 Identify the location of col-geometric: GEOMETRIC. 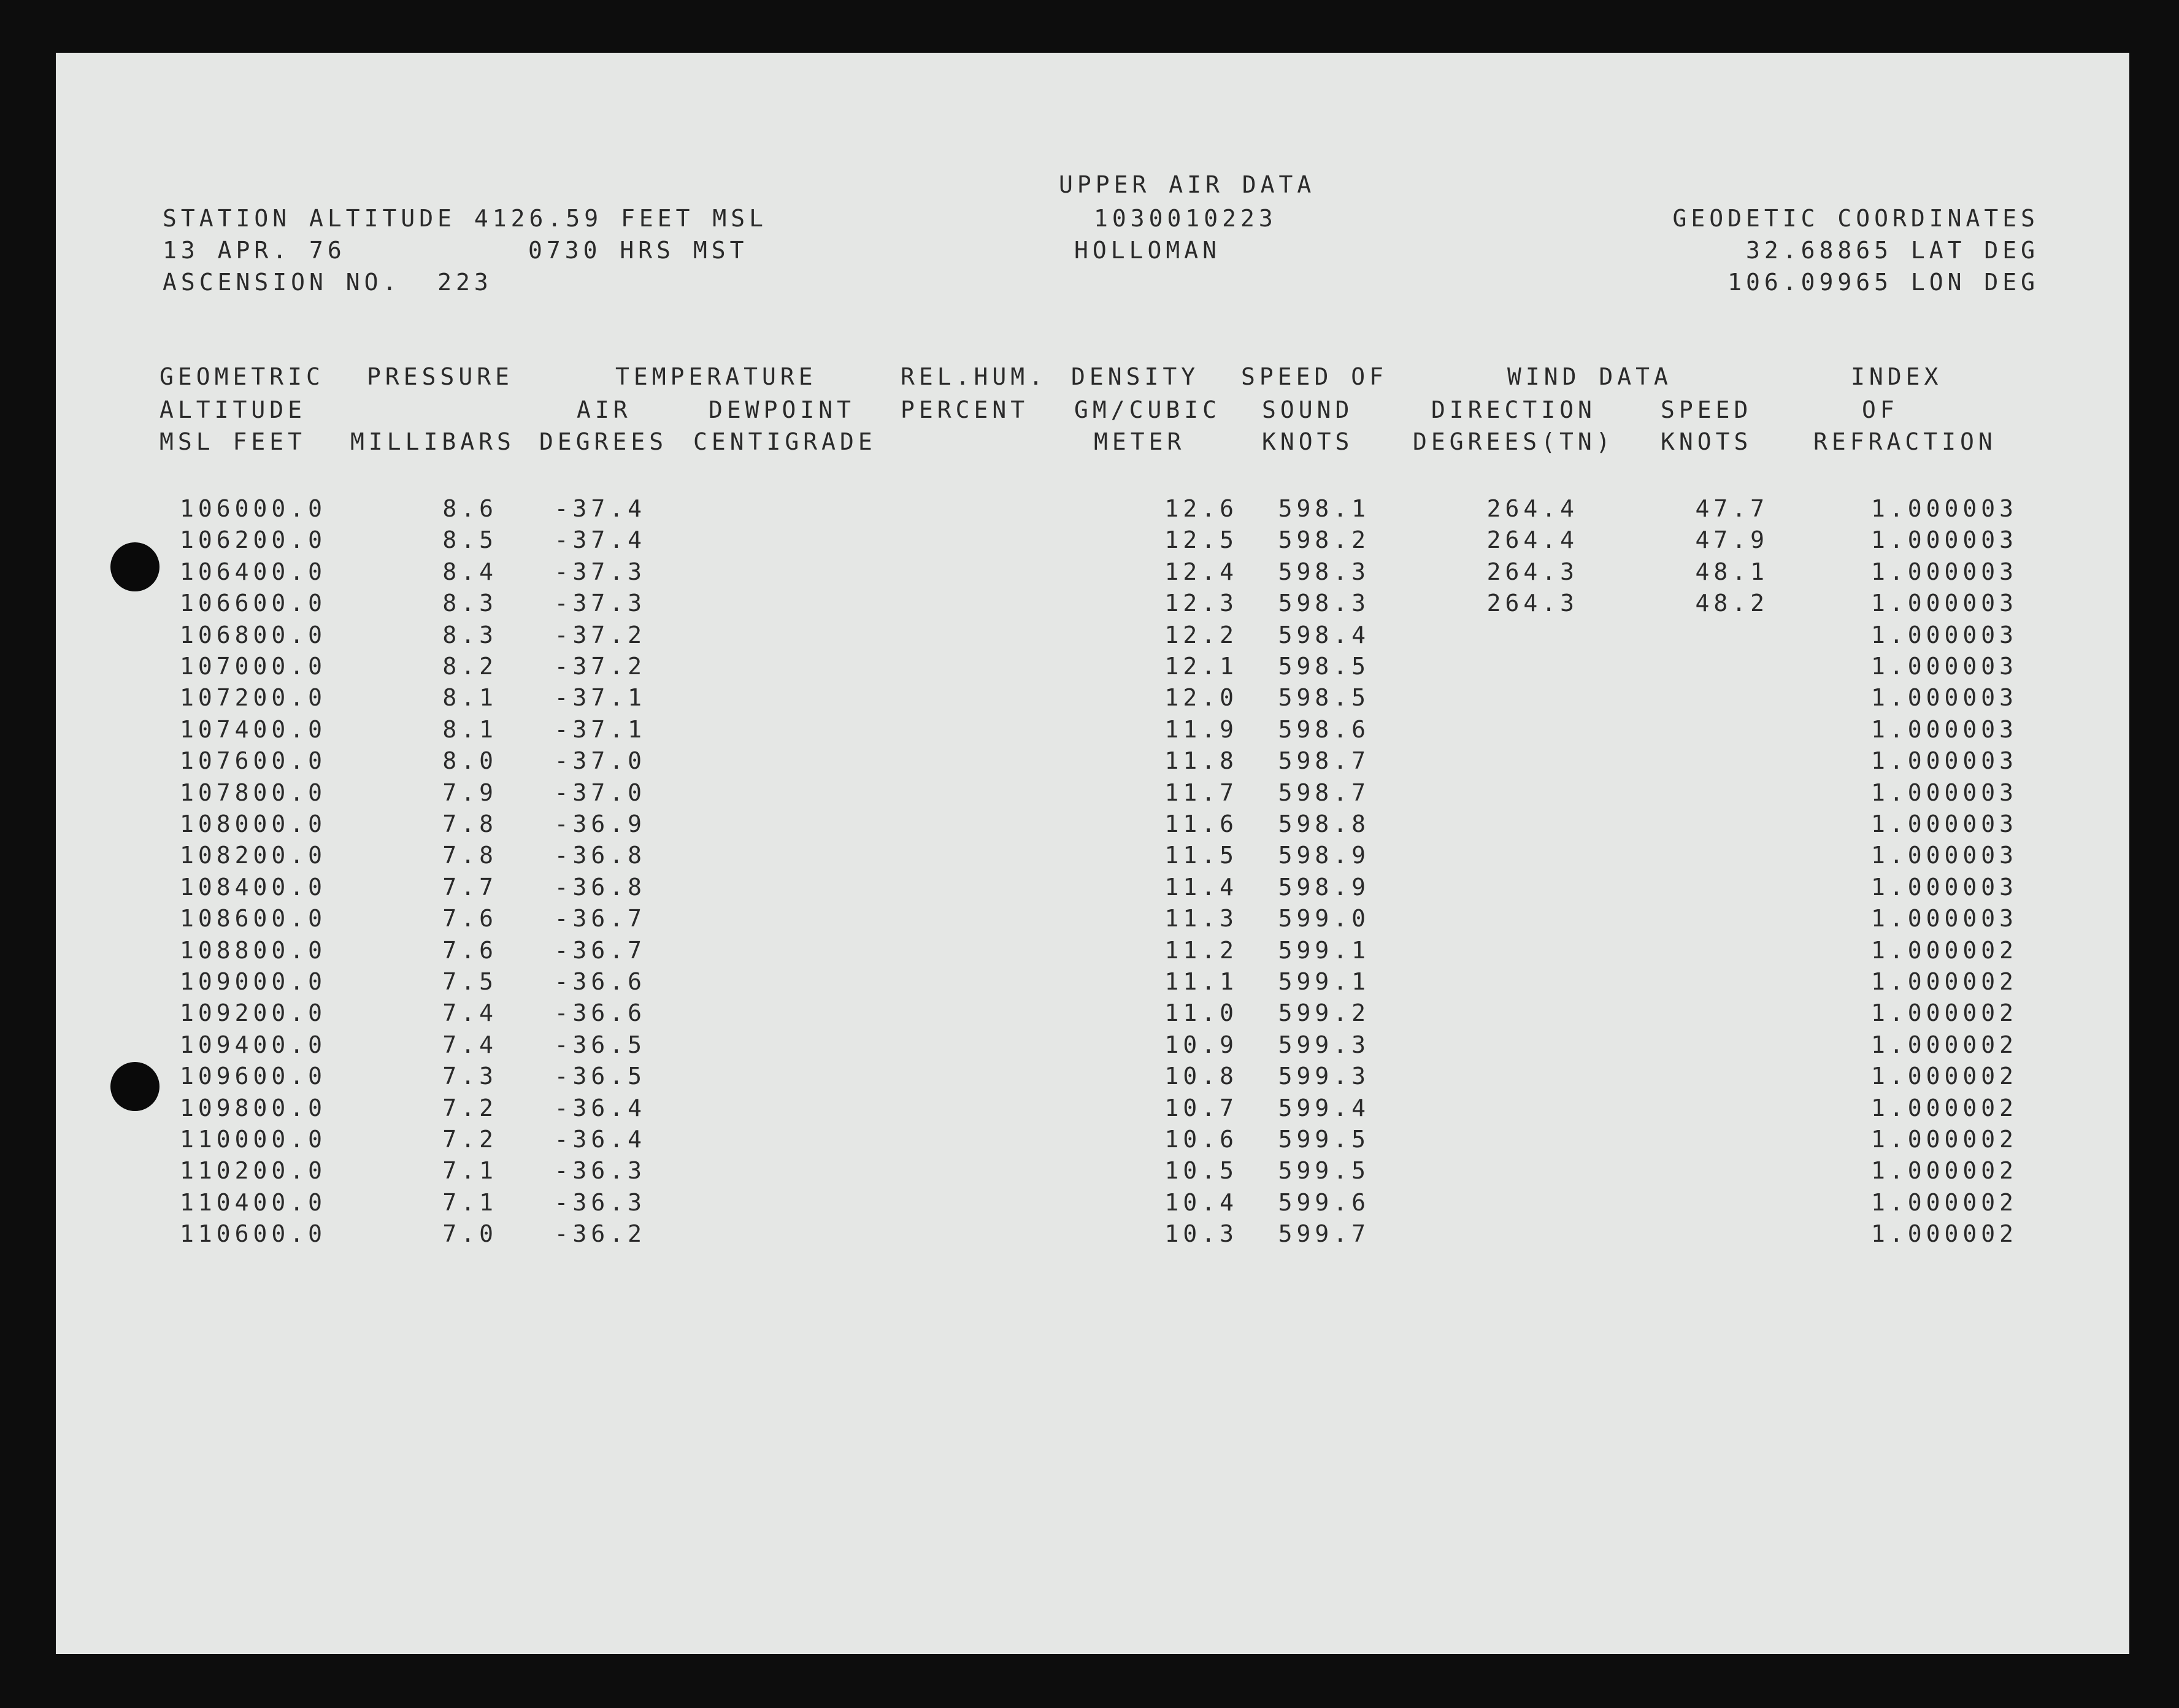
(242, 376).